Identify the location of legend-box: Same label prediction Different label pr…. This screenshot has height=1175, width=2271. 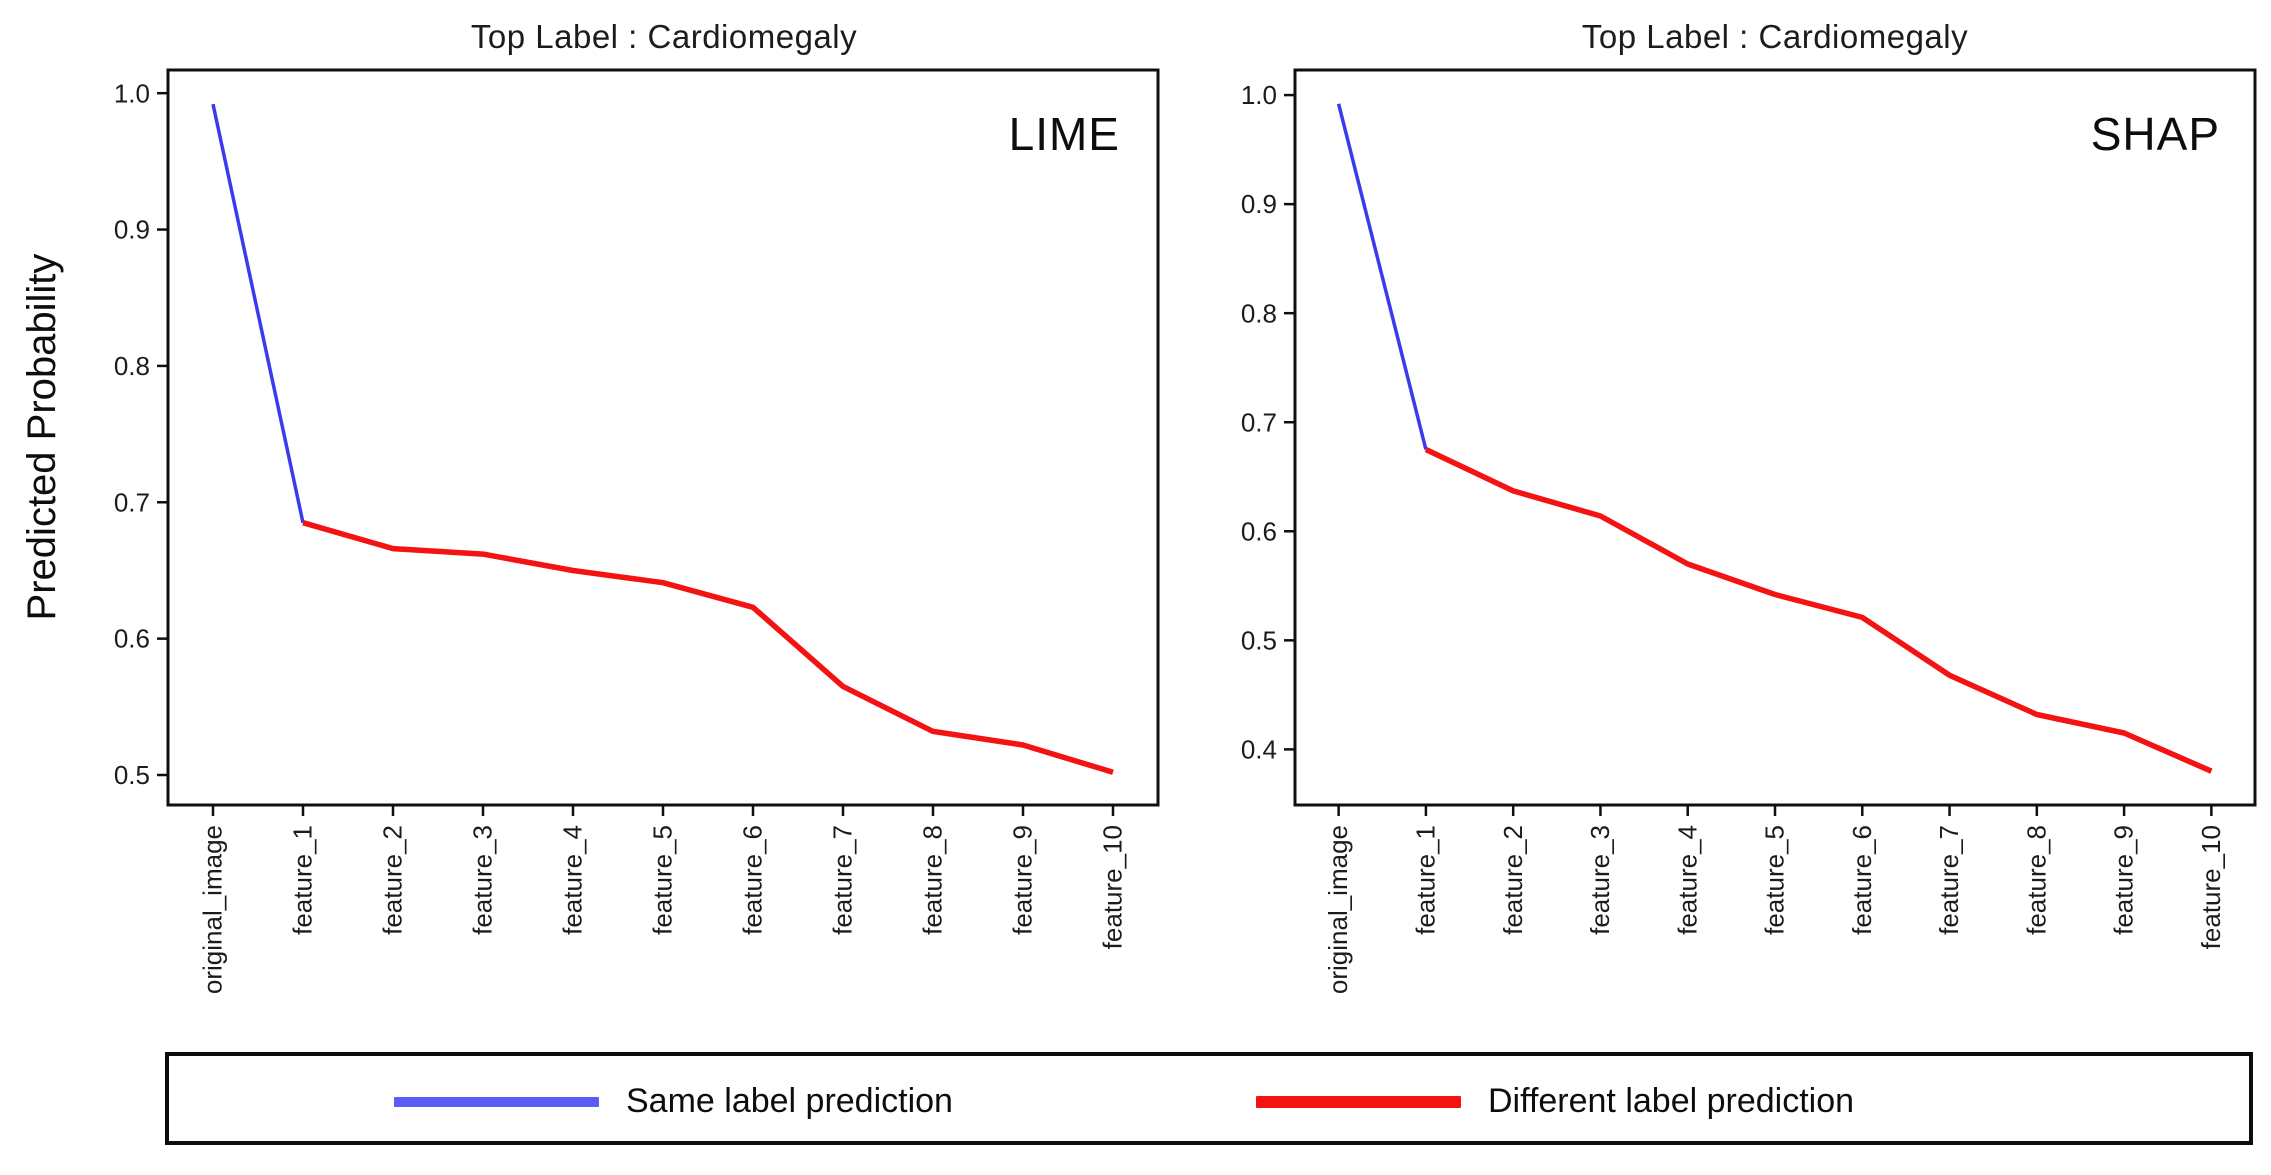
(1209, 1098).